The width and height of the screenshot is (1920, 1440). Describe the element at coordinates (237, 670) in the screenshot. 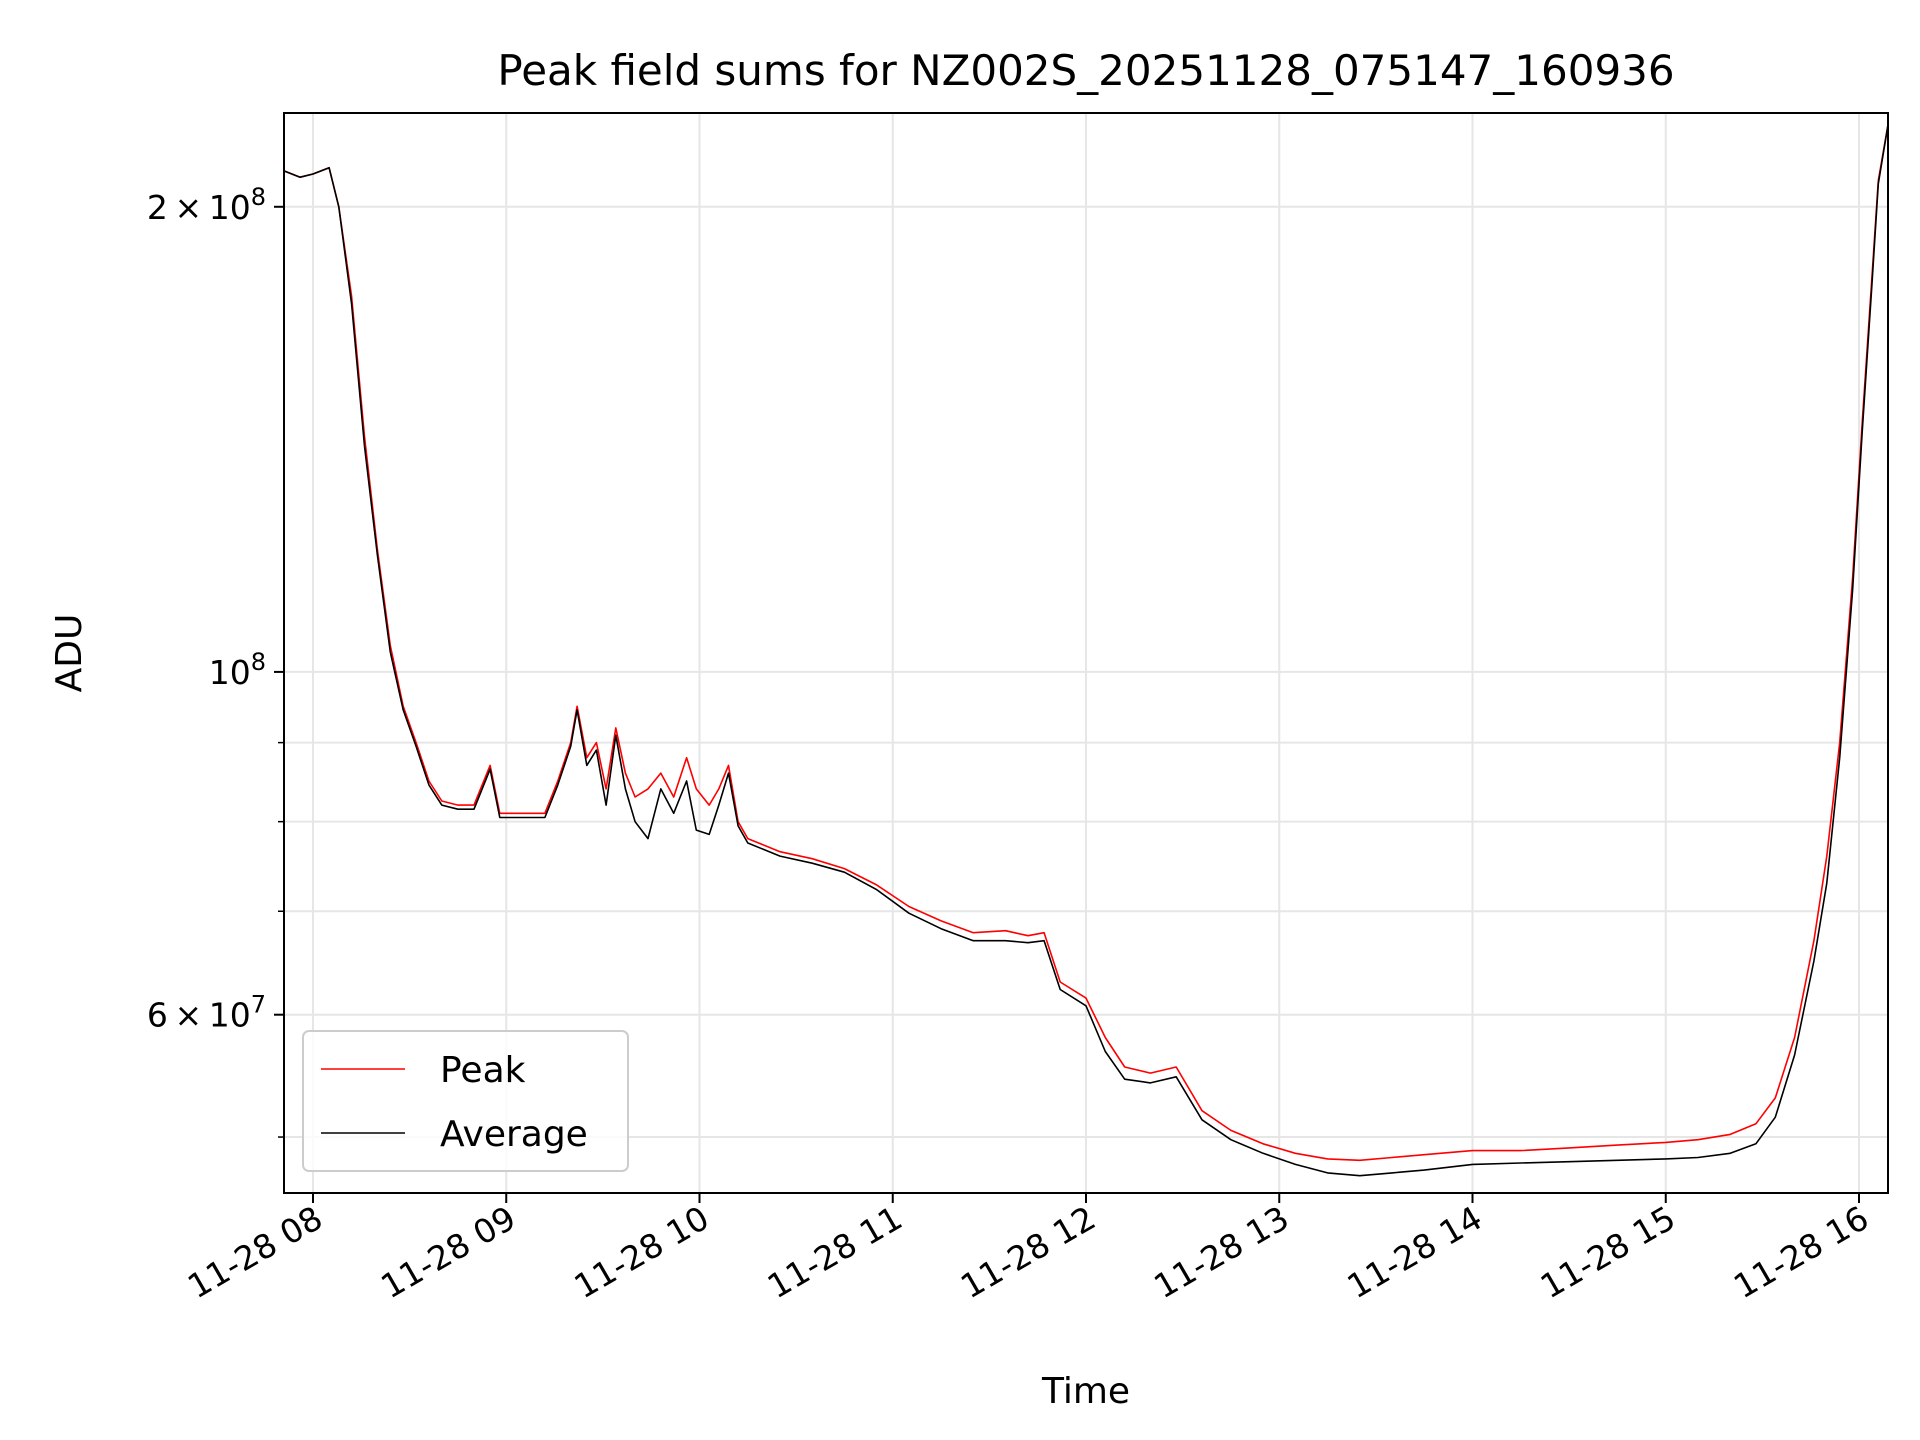

I see `y-tick-label: 108` at that location.